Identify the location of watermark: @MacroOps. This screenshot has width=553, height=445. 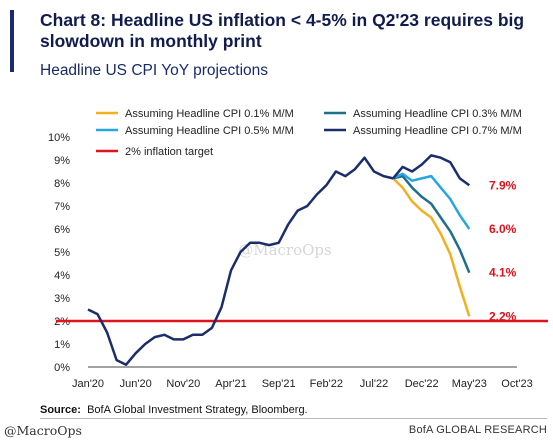
(285, 250).